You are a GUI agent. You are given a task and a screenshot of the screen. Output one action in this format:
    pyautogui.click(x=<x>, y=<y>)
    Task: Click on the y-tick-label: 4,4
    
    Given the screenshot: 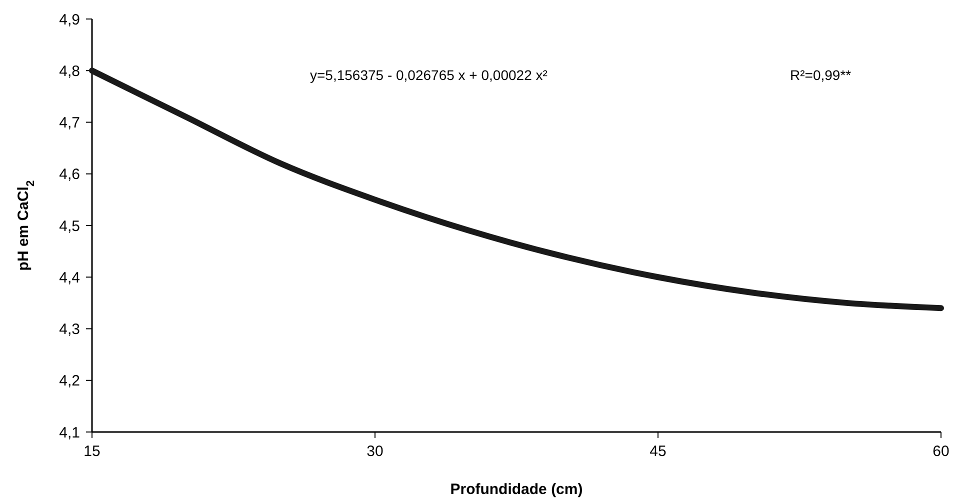 What is the action you would take?
    pyautogui.click(x=69, y=277)
    